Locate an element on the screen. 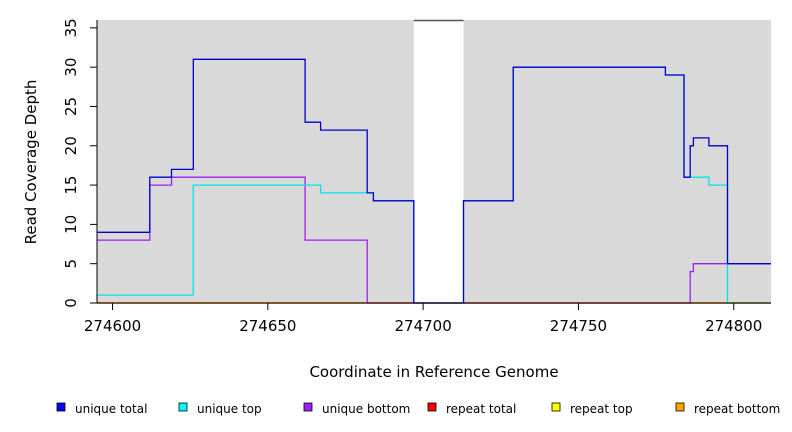 Image resolution: width=792 pixels, height=432 pixels. gap-region-rect is located at coordinates (438, 161).